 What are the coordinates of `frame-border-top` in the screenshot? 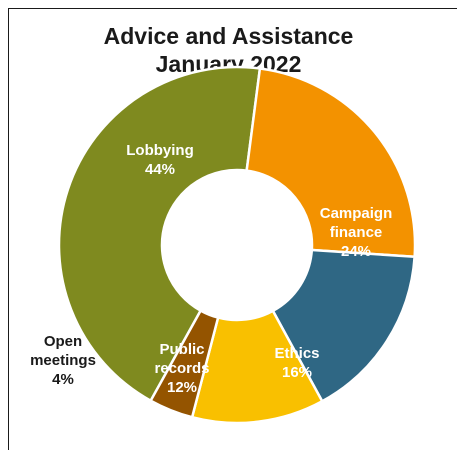 It's located at (232, 8).